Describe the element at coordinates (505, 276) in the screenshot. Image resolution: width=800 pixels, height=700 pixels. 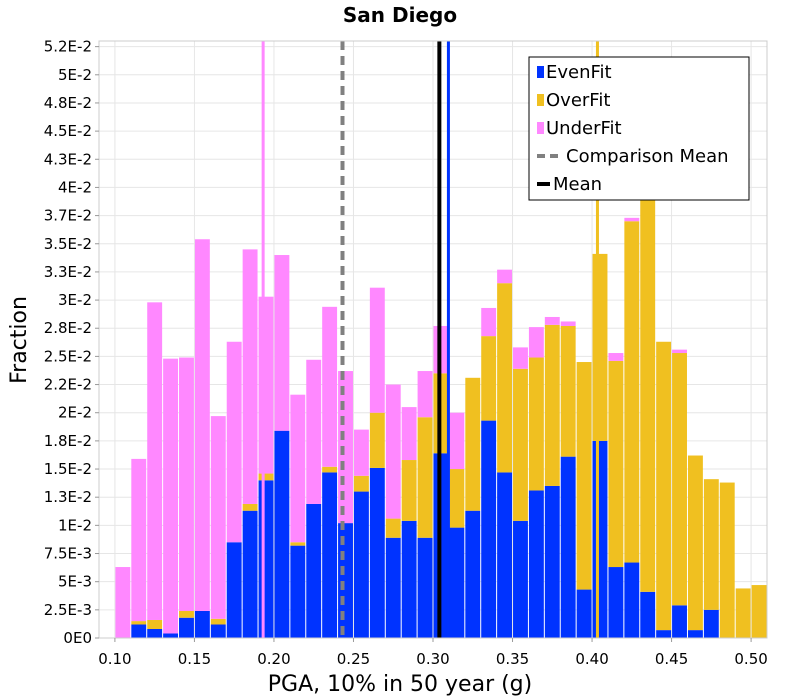
I see `bar-underfit-0.34` at that location.